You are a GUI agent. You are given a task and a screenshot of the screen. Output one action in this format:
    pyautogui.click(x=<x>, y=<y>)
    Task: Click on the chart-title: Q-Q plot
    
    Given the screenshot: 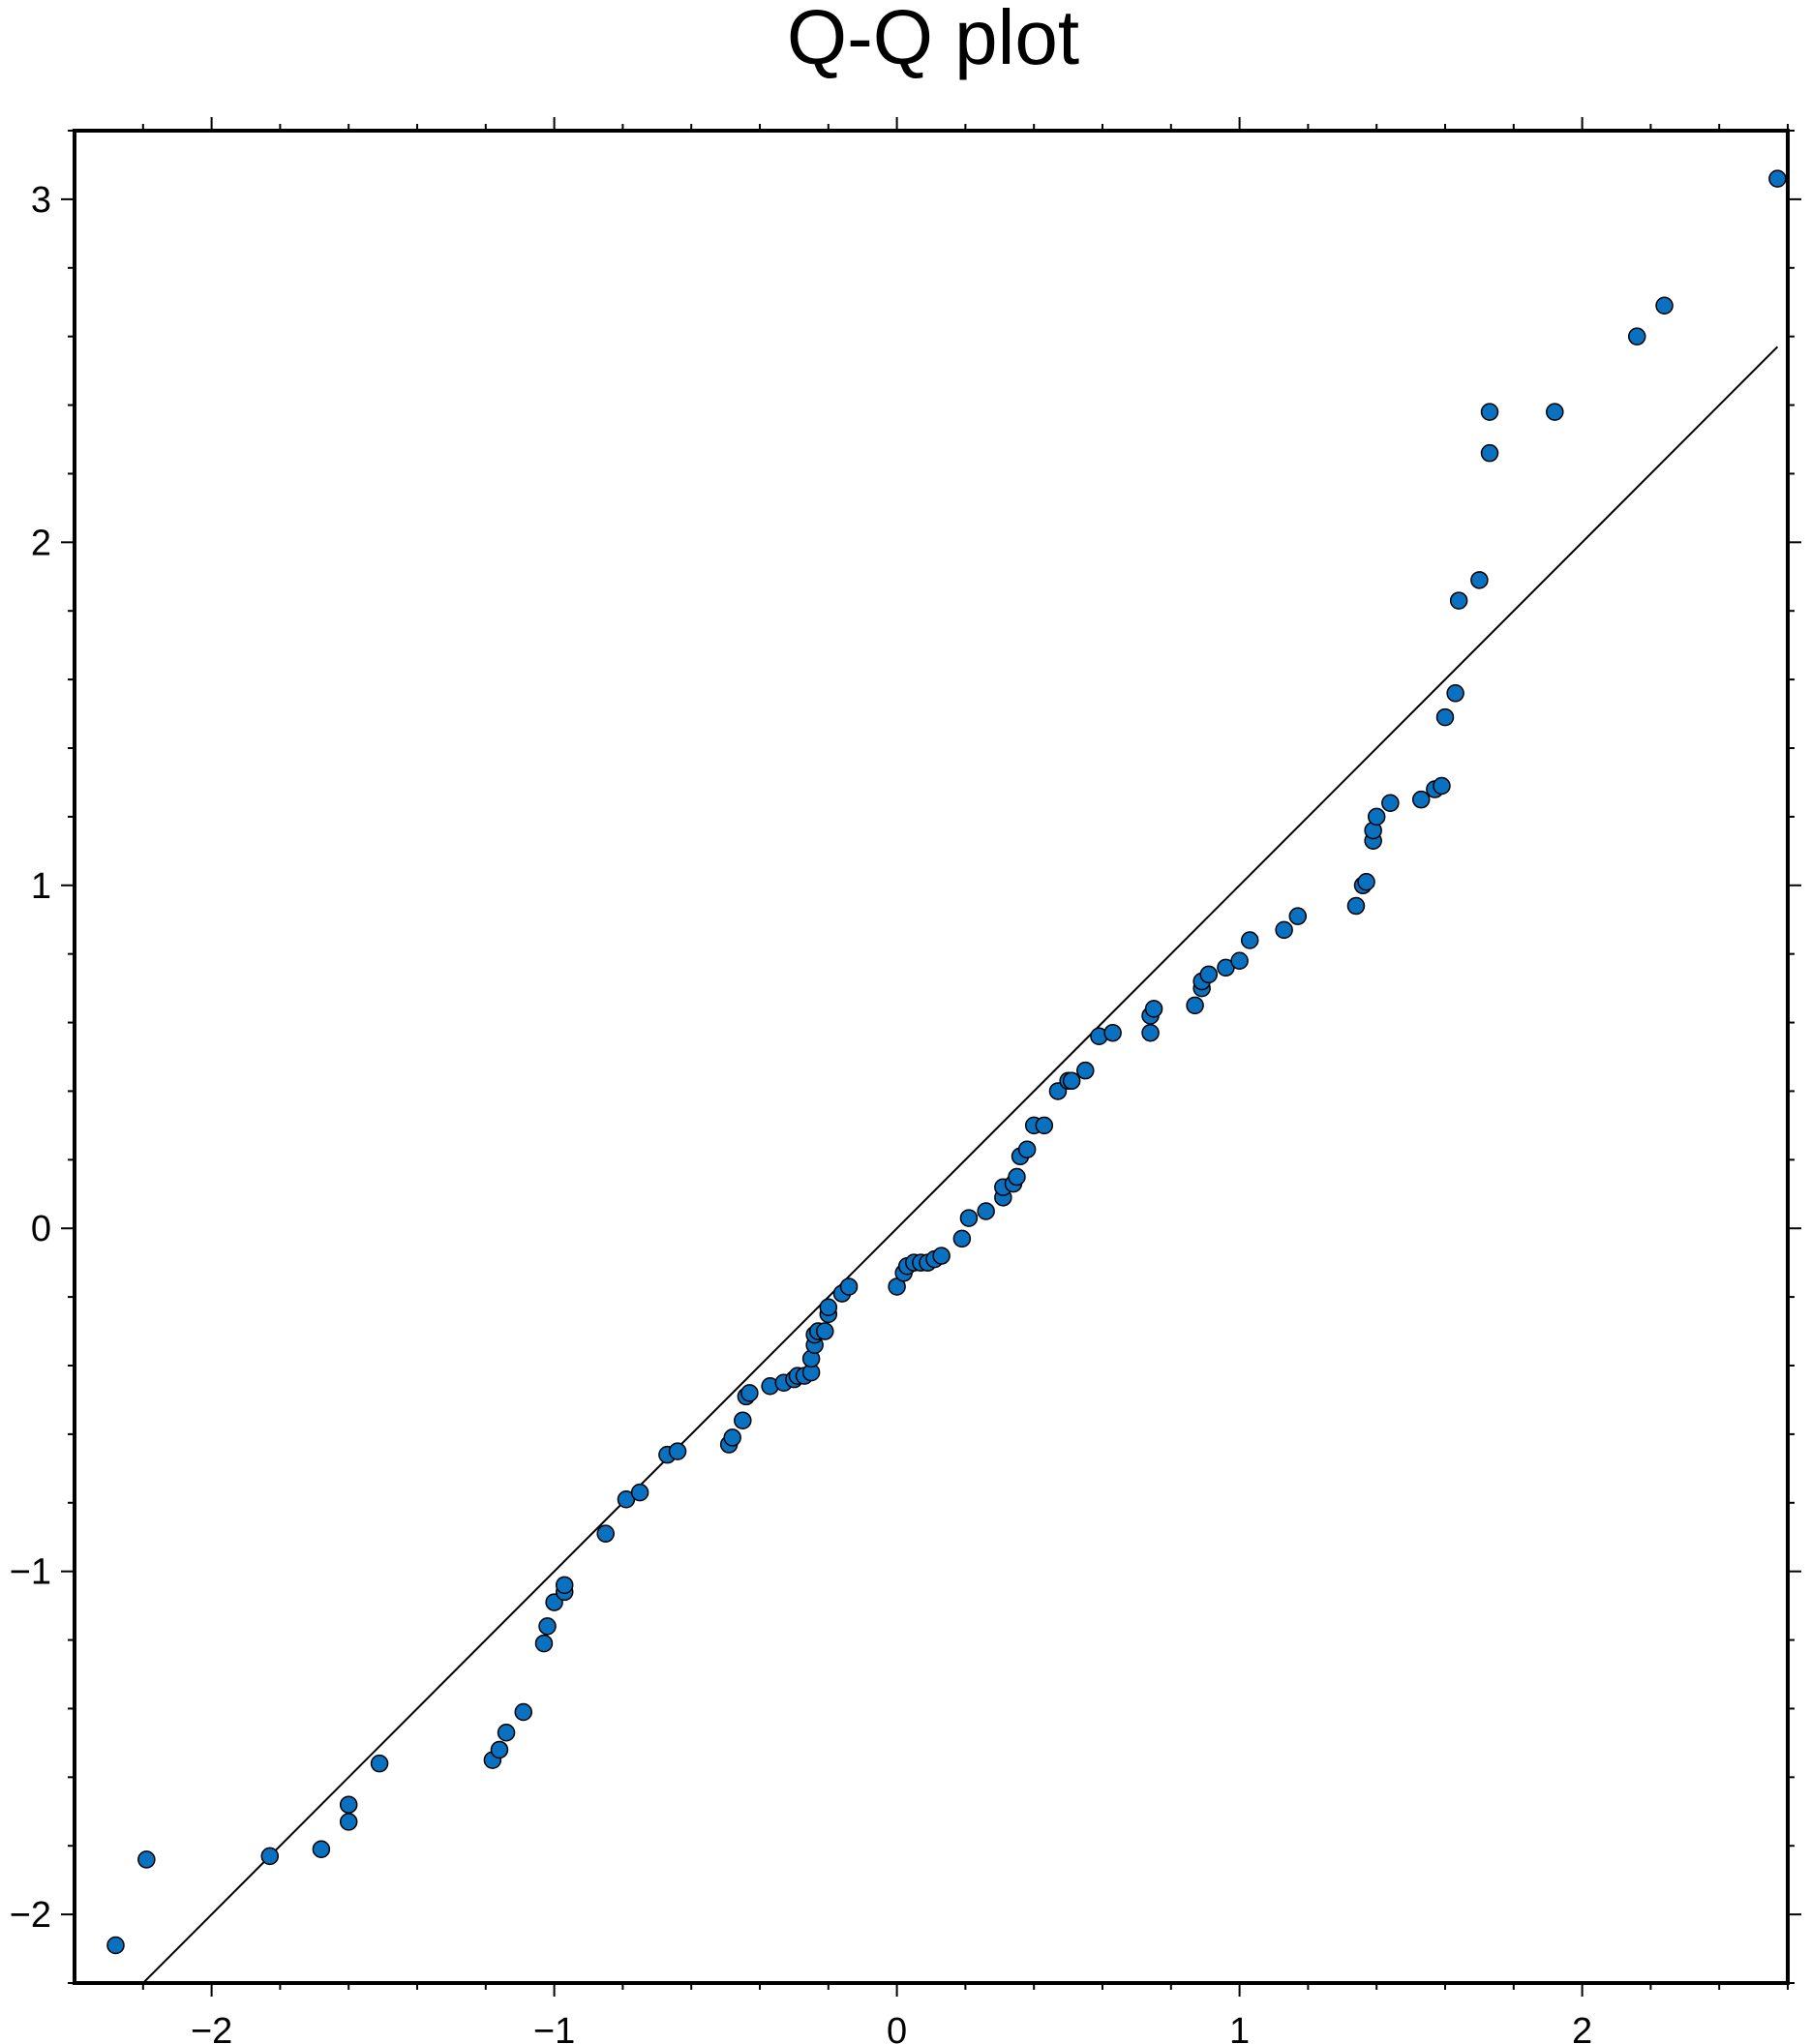 What is the action you would take?
    pyautogui.click(x=933, y=40)
    